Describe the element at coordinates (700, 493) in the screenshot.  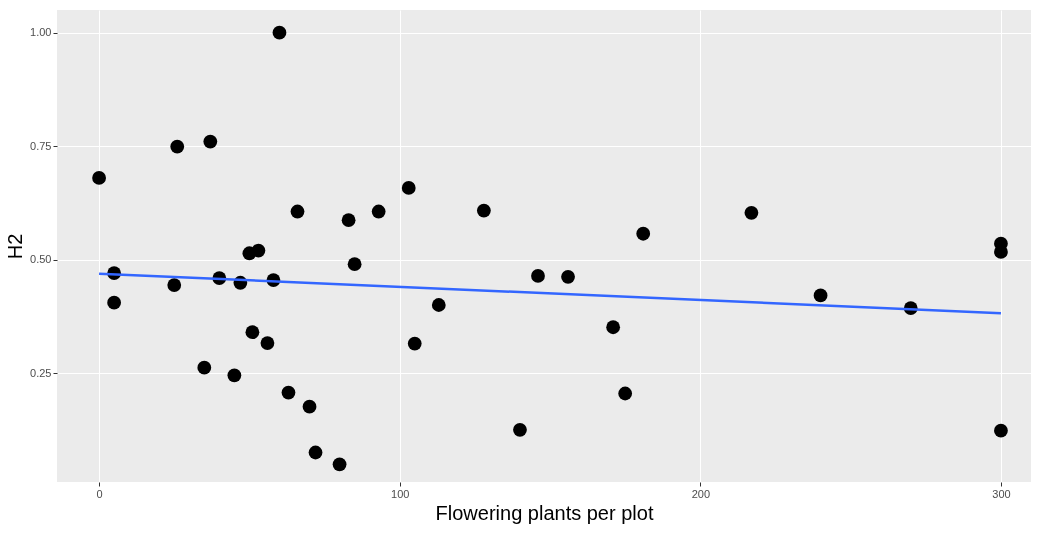
I see `x-tick-label: 200` at that location.